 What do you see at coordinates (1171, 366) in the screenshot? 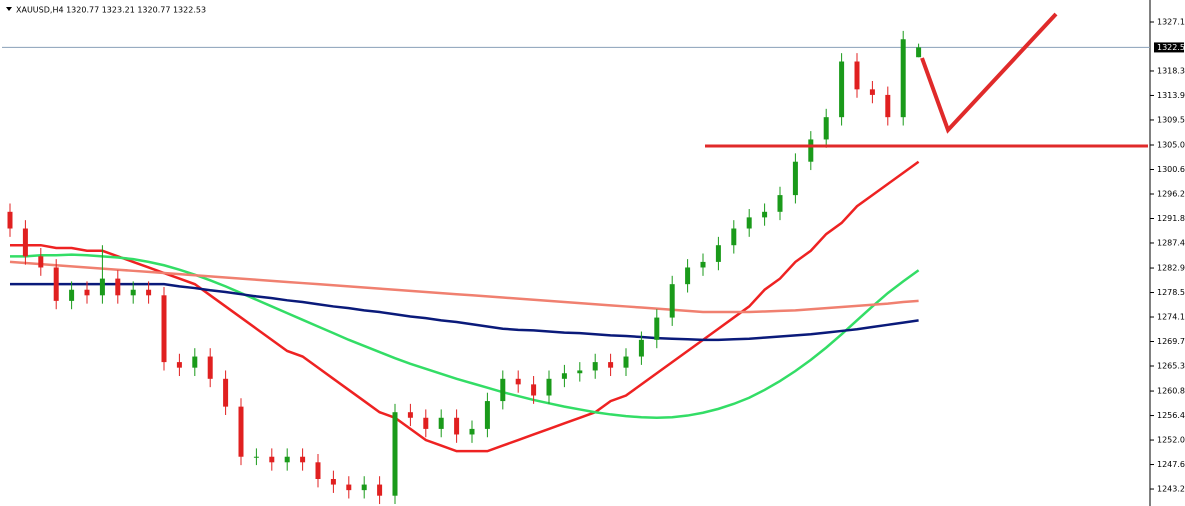
I see `y-tick-label: 1265.30` at bounding box center [1171, 366].